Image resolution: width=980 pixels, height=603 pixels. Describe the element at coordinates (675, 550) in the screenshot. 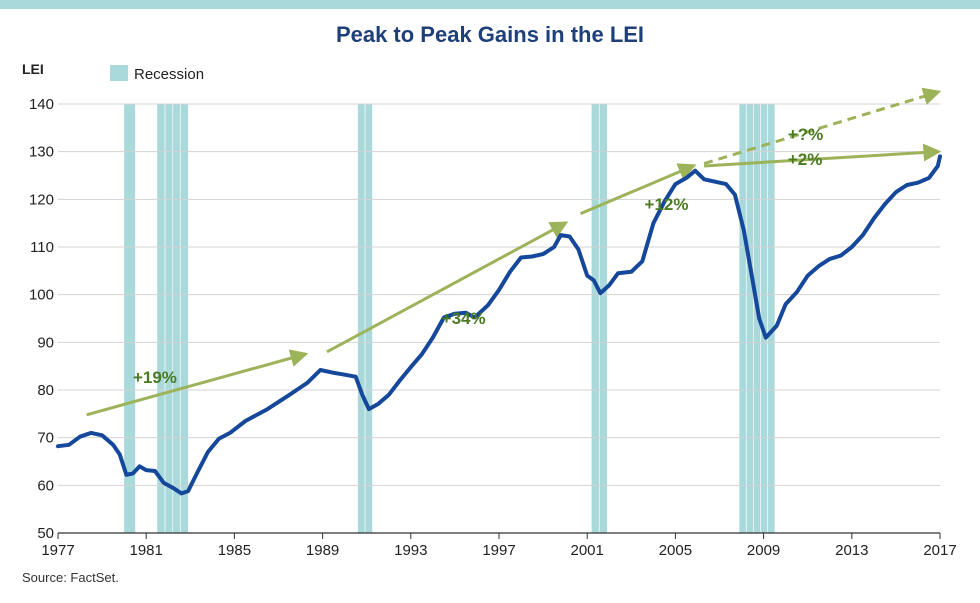

I see `x-tick-label-2005: 2005` at that location.